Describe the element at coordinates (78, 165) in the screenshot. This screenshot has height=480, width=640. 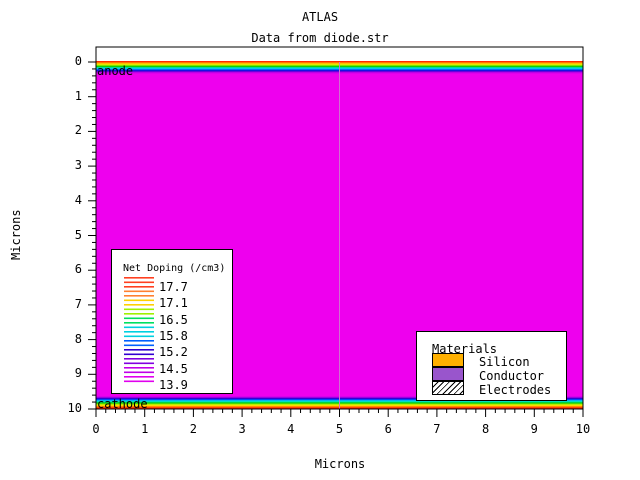
I see `y-tick-label: 3` at that location.